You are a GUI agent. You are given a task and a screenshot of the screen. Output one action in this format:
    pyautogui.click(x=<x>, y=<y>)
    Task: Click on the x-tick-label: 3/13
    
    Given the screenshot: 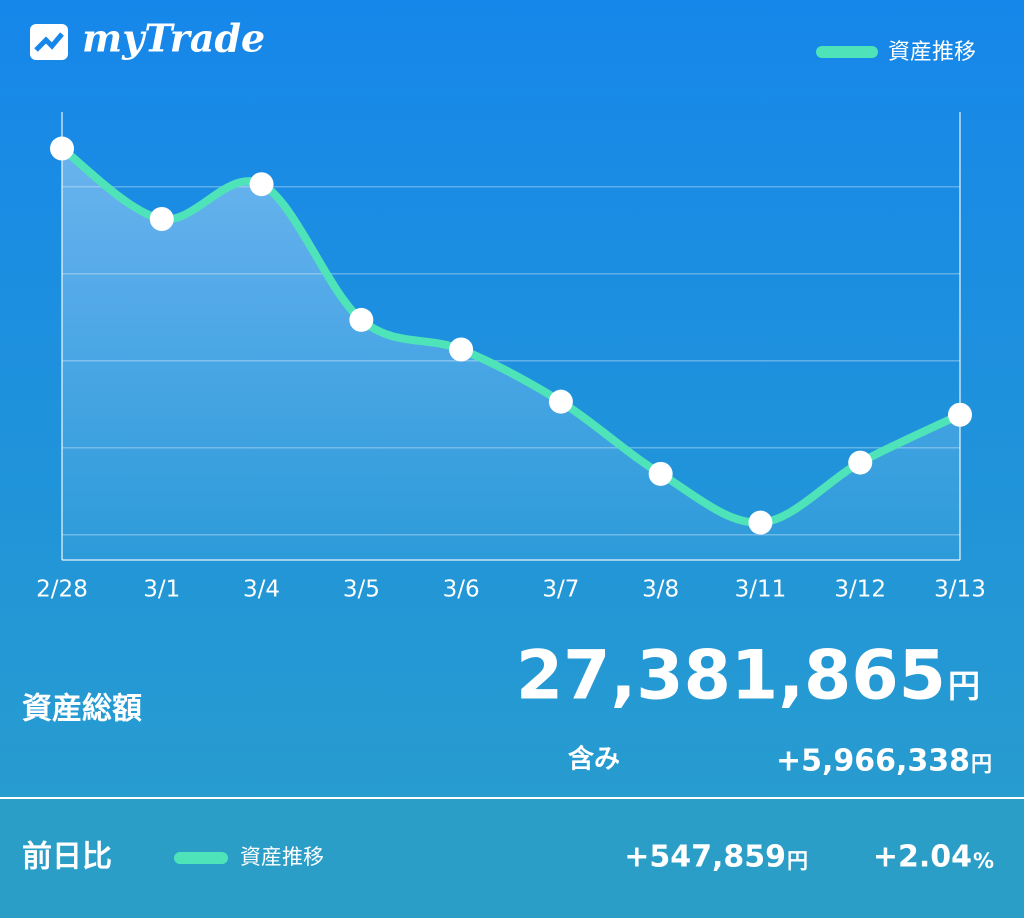 What is the action you would take?
    pyautogui.click(x=960, y=590)
    